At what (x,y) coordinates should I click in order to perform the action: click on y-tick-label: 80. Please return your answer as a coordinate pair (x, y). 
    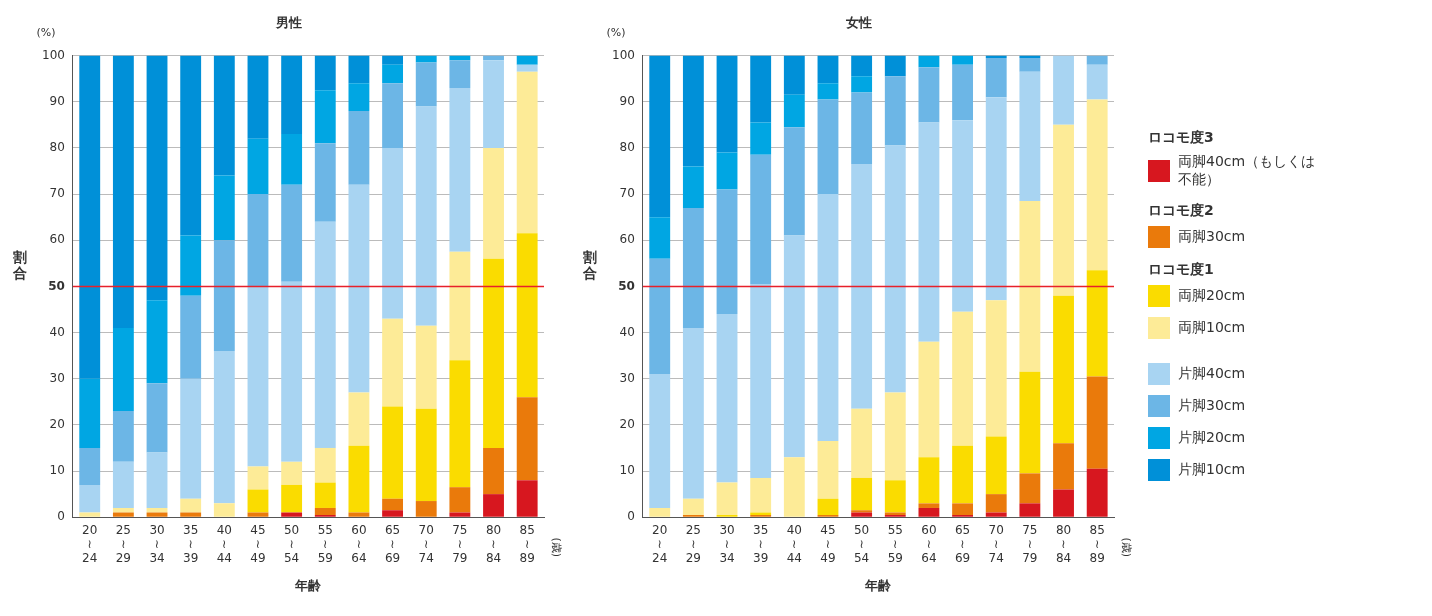
    Looking at the image, I should click on (627, 147).